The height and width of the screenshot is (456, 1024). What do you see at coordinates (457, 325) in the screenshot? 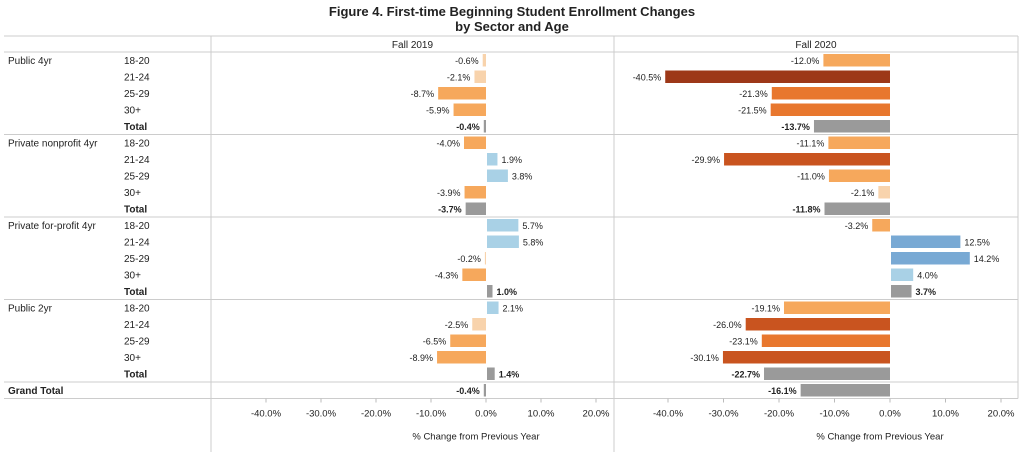
I see `data-label-fall2019: -2.5%` at bounding box center [457, 325].